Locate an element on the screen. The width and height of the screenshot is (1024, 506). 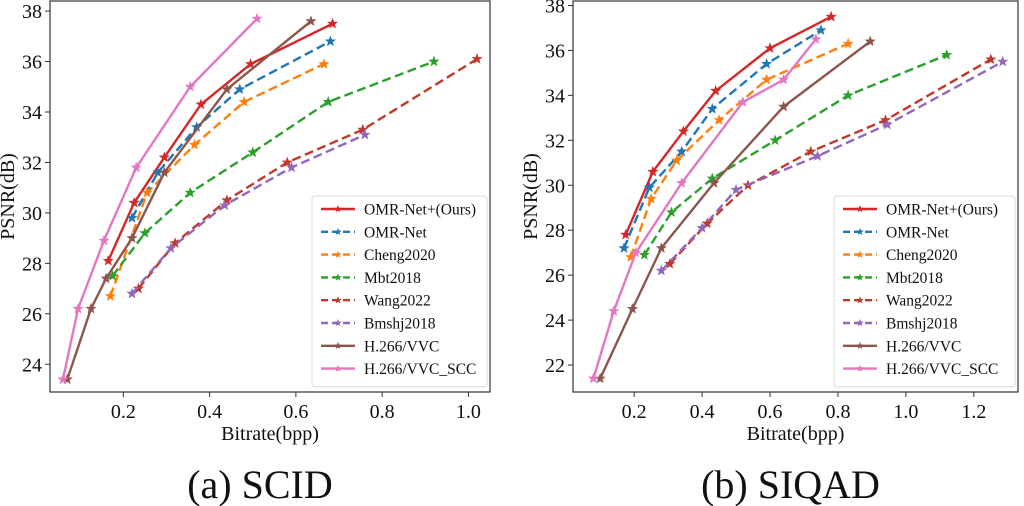
legend-label: Bmshj2018 is located at coordinates (922, 324).